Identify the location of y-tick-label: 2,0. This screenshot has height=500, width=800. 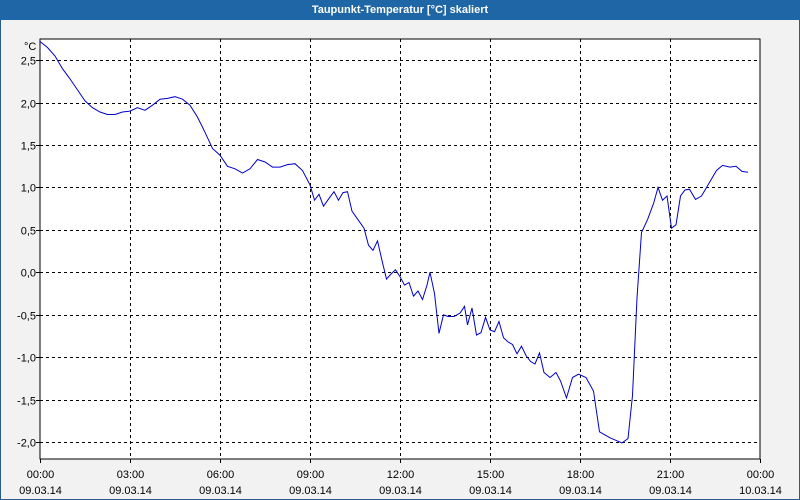
(28, 105).